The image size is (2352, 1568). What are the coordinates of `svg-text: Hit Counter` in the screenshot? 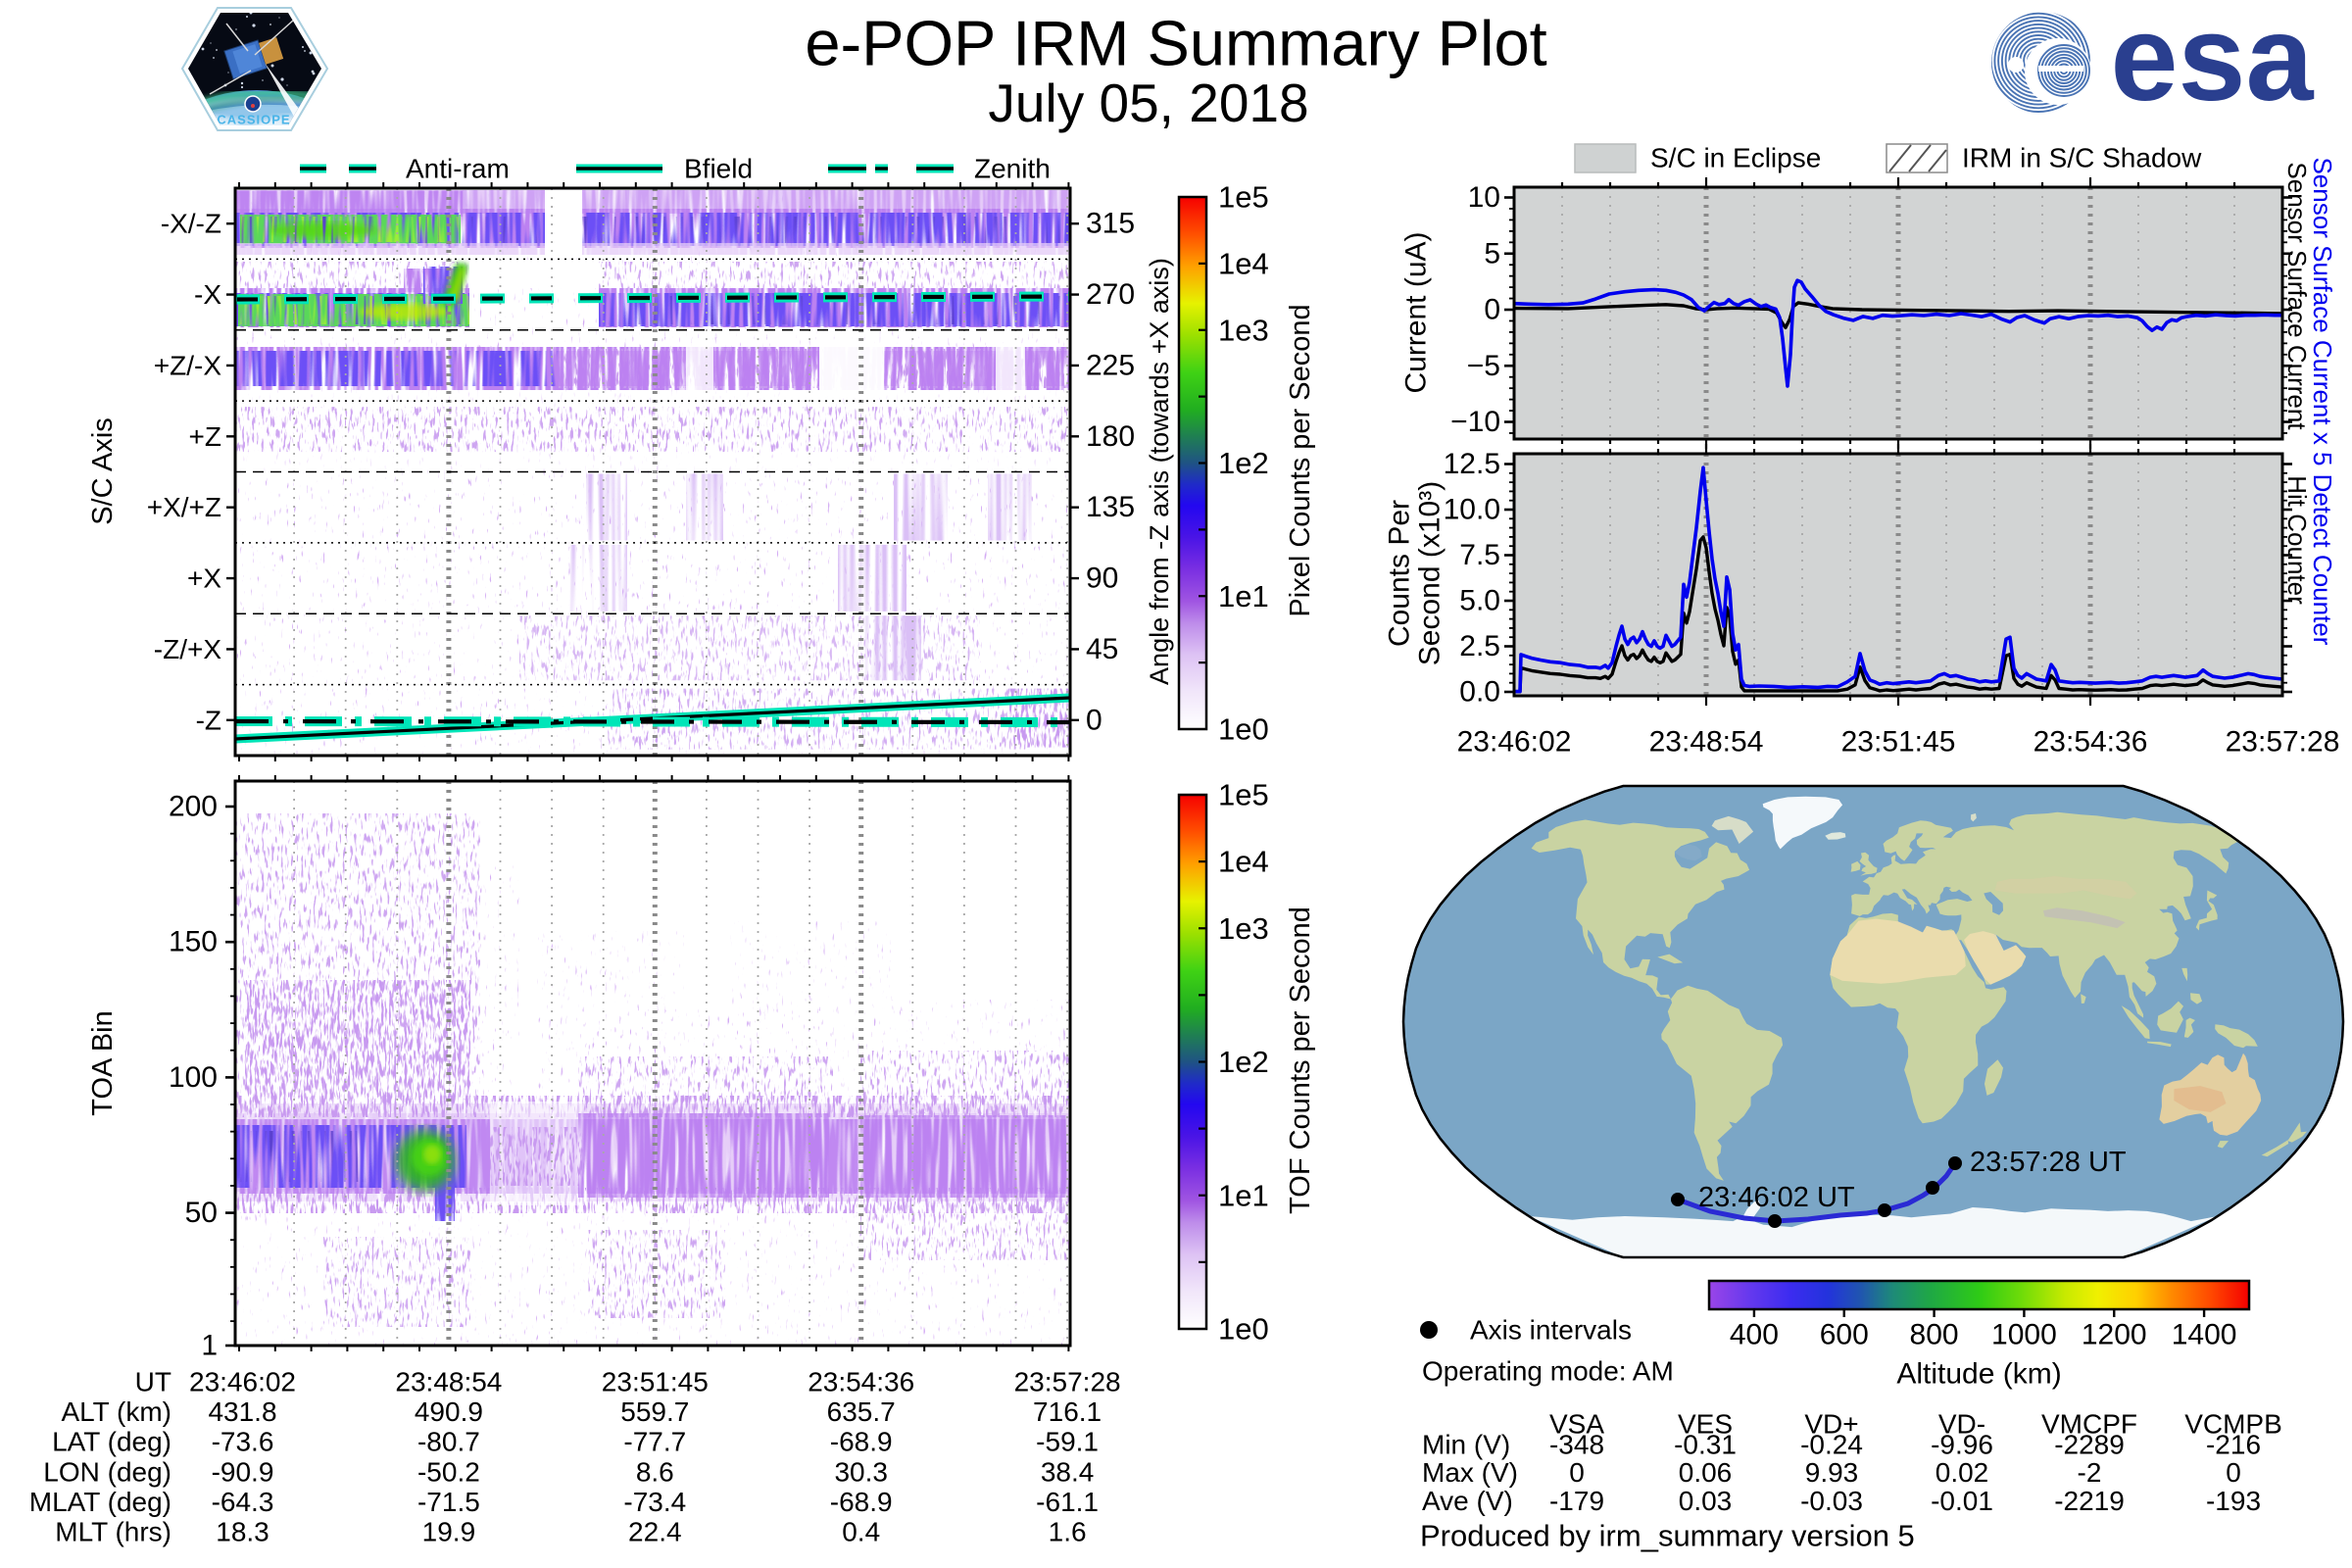 It's located at (2297, 540).